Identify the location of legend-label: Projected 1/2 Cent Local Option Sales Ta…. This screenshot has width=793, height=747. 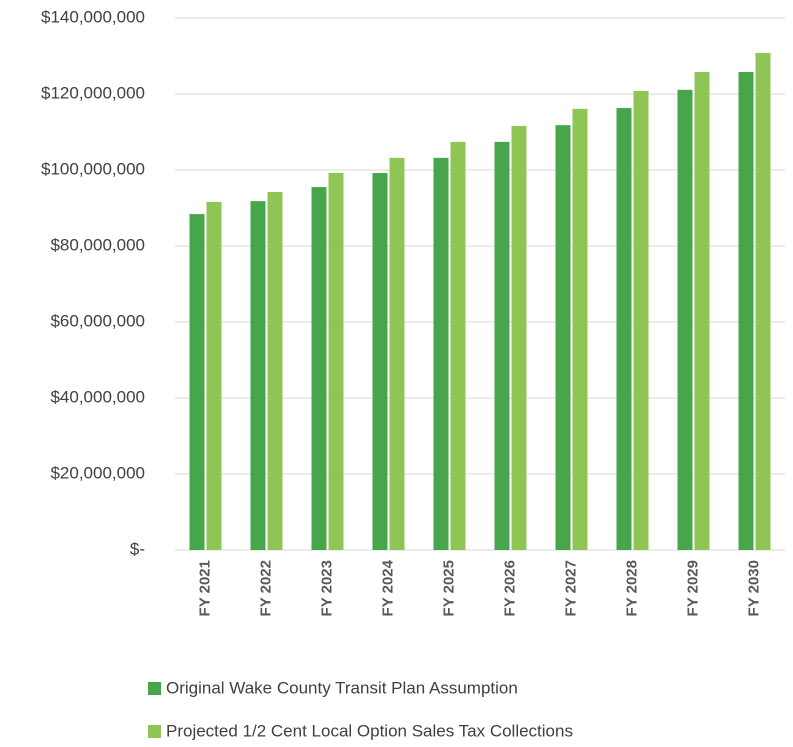
(369, 730).